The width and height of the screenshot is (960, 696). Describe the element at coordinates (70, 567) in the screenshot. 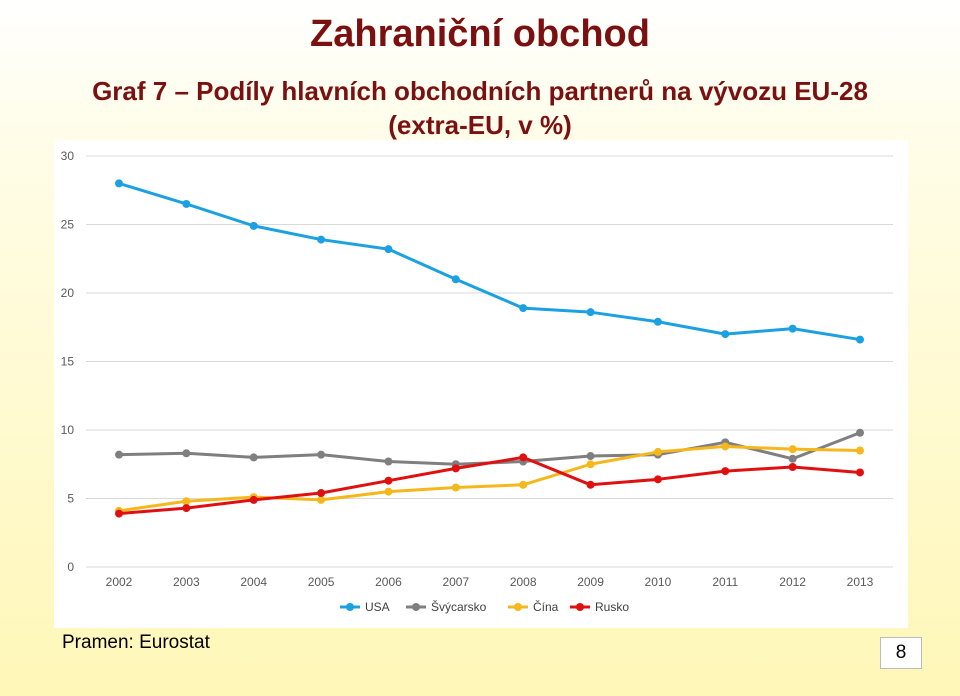

I see `y-tick-label: 0` at that location.